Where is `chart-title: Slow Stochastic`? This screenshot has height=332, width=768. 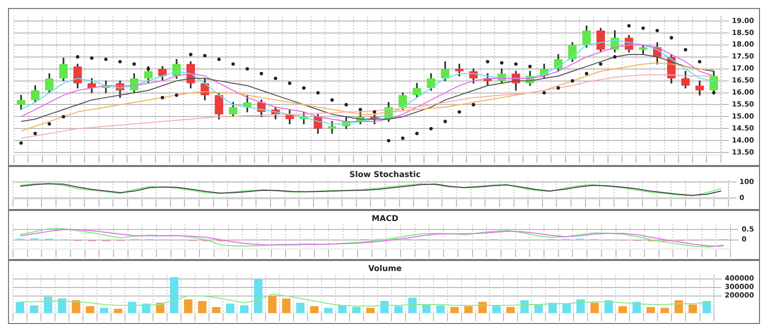
chart-title: Slow Stochastic is located at coordinates (385, 174).